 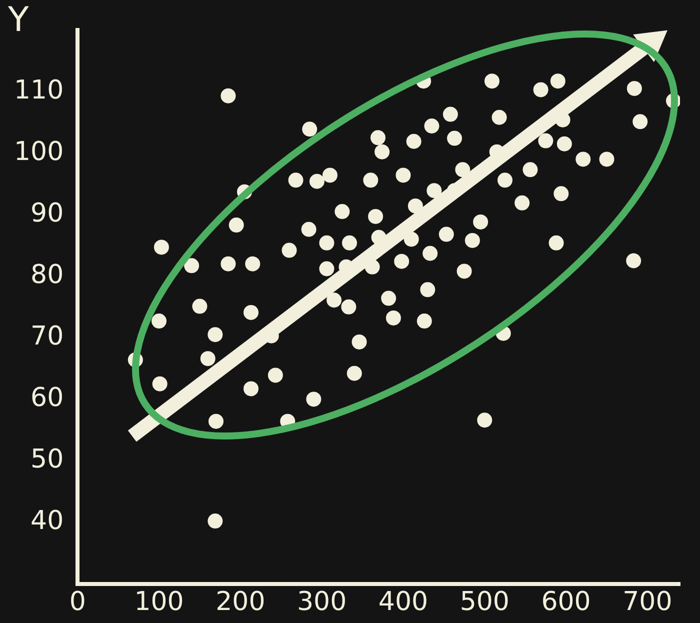 What do you see at coordinates (485, 602) in the screenshot?
I see `x-tick-label: 500` at bounding box center [485, 602].